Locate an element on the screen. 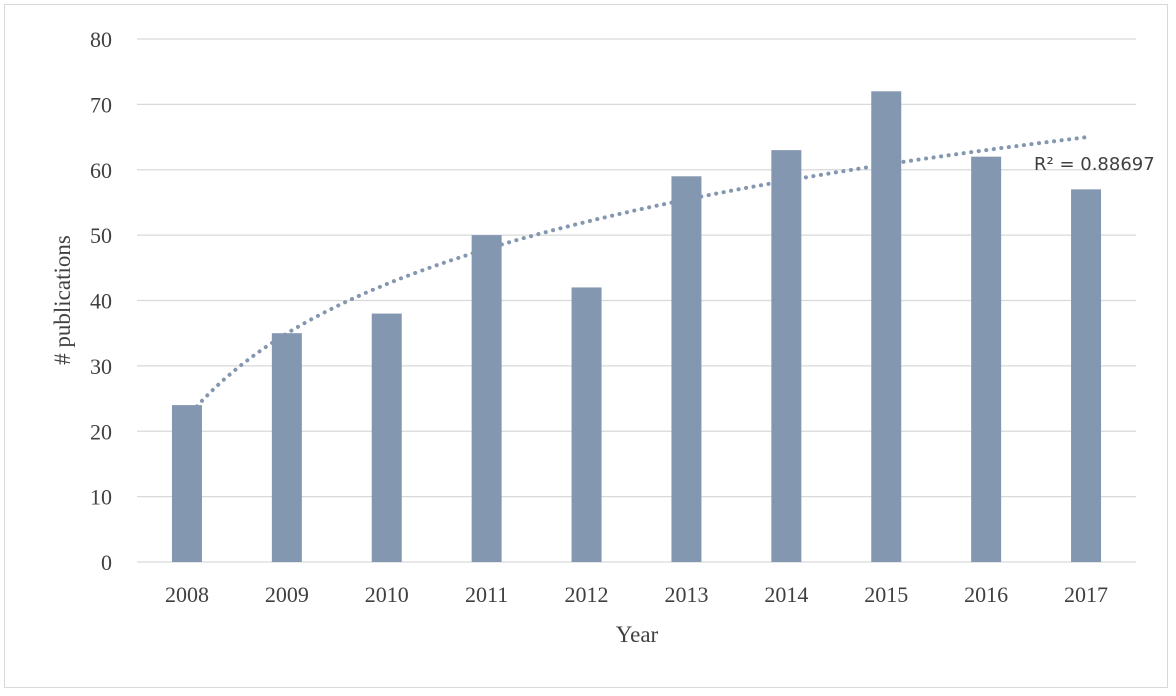 This screenshot has height=696, width=1176. y-tick-label: 10 is located at coordinates (101, 497).